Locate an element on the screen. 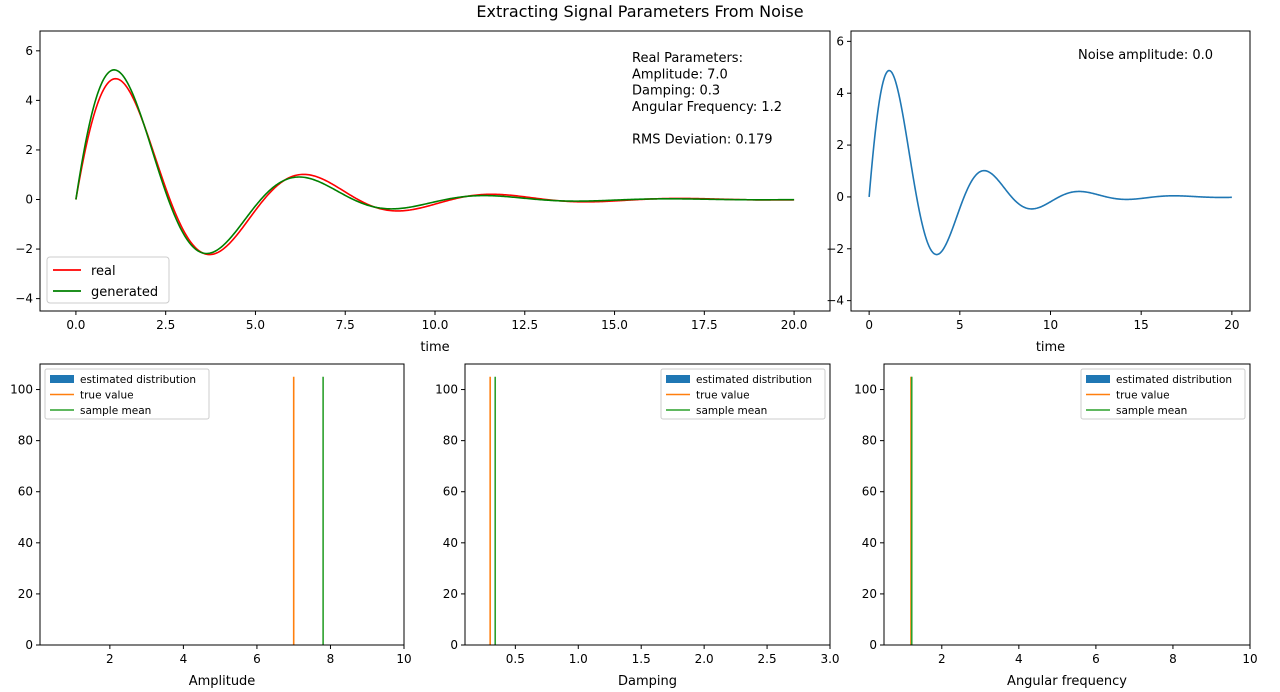  x-axis-label: Angular frequency is located at coordinates (1067, 681).